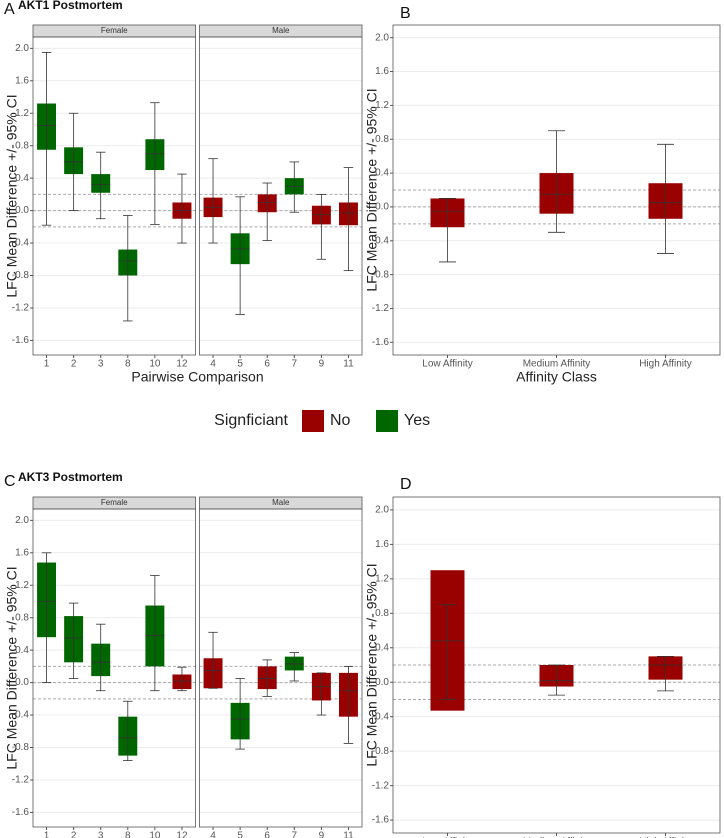 The height and width of the screenshot is (838, 724). Describe the element at coordinates (340, 420) in the screenshot. I see `legend-label: No` at that location.